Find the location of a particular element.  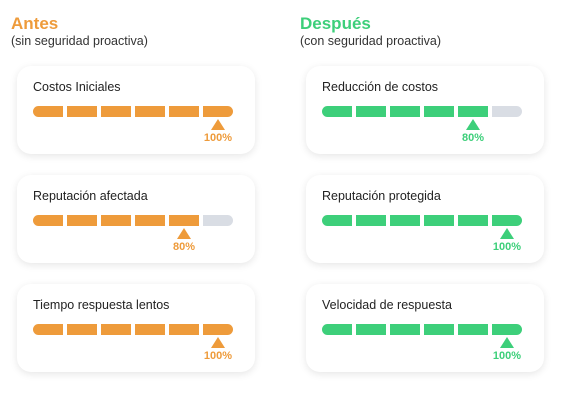

card-label: Reducción de costos is located at coordinates (380, 87).